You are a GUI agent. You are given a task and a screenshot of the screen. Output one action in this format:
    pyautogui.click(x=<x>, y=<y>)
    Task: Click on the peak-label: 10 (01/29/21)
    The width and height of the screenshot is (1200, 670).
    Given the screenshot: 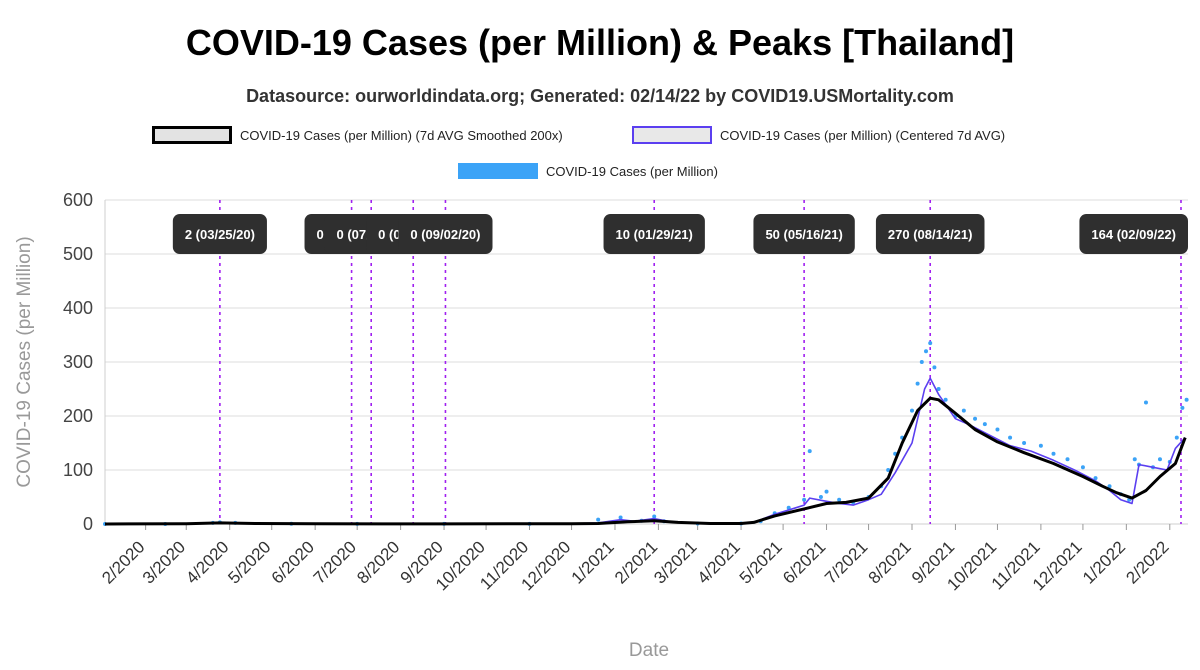 What is the action you would take?
    pyautogui.click(x=654, y=234)
    